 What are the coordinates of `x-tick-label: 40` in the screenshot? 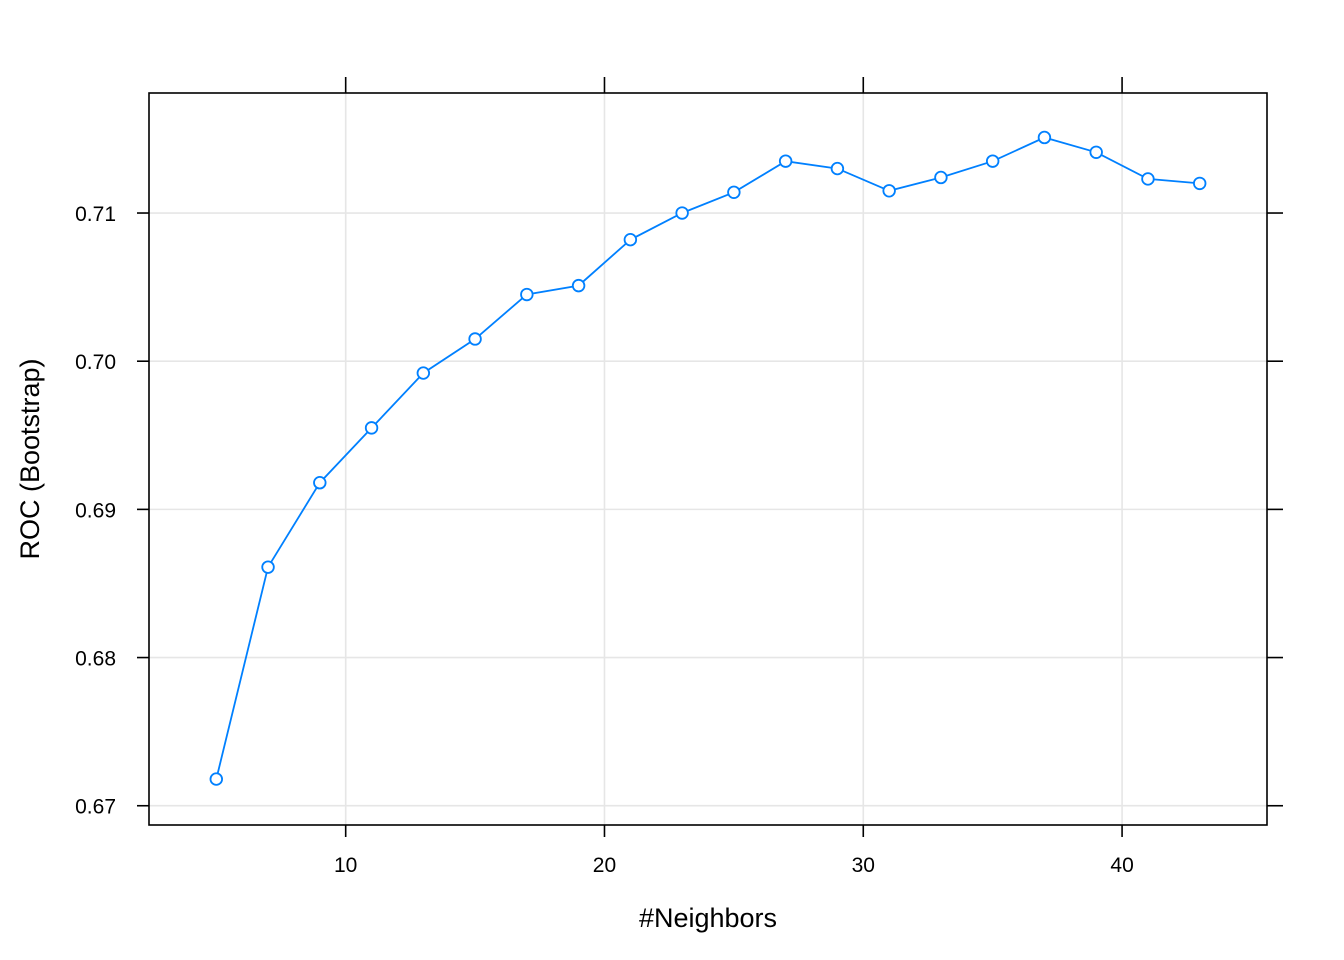 It's located at (1121, 865).